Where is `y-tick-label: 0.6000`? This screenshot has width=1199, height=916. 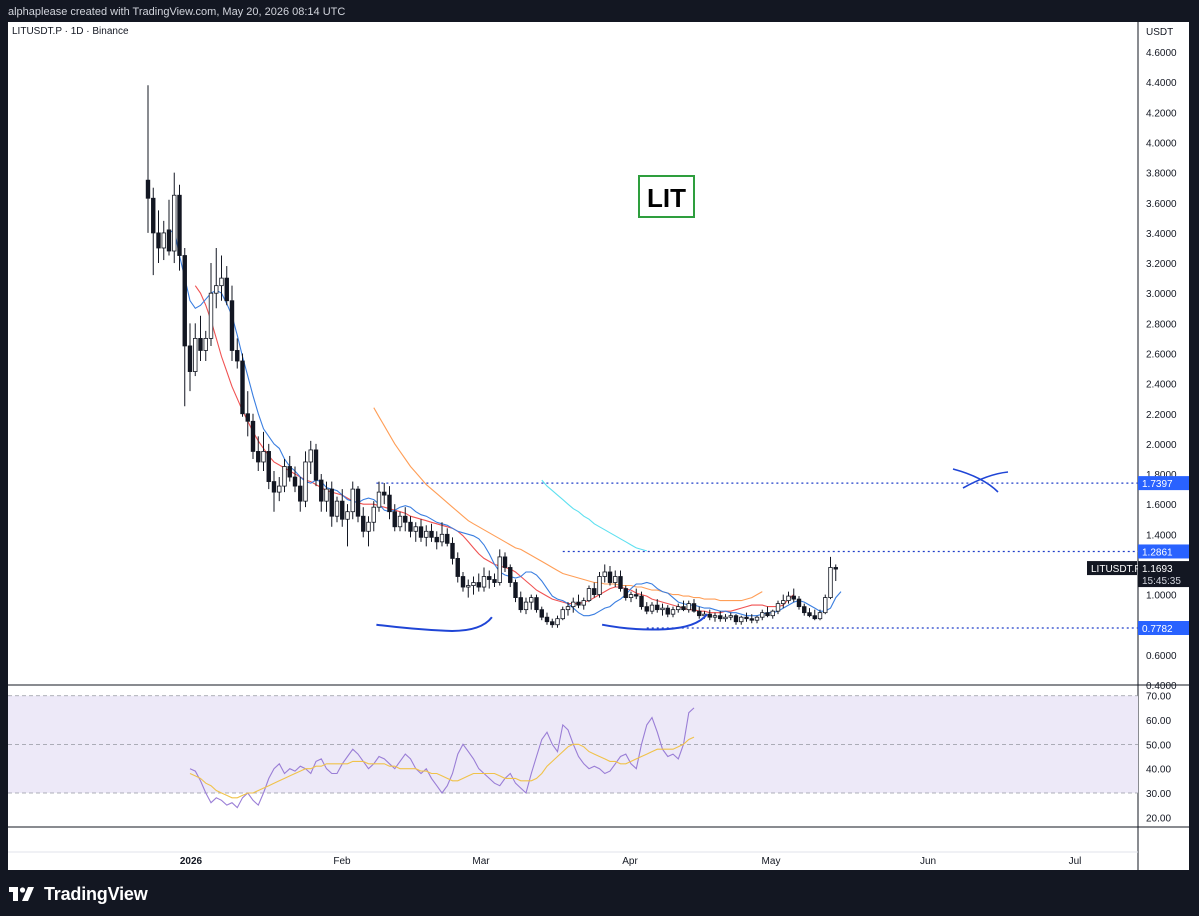 y-tick-label: 0.6000 is located at coordinates (1161, 656).